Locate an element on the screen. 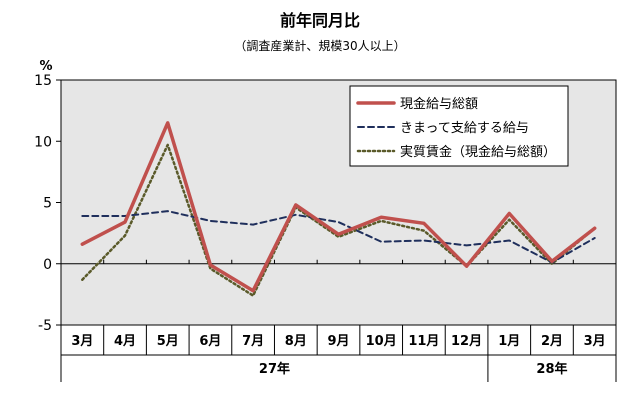 This screenshot has width=641, height=418. x-tick-label: 4月 is located at coordinates (125, 341).